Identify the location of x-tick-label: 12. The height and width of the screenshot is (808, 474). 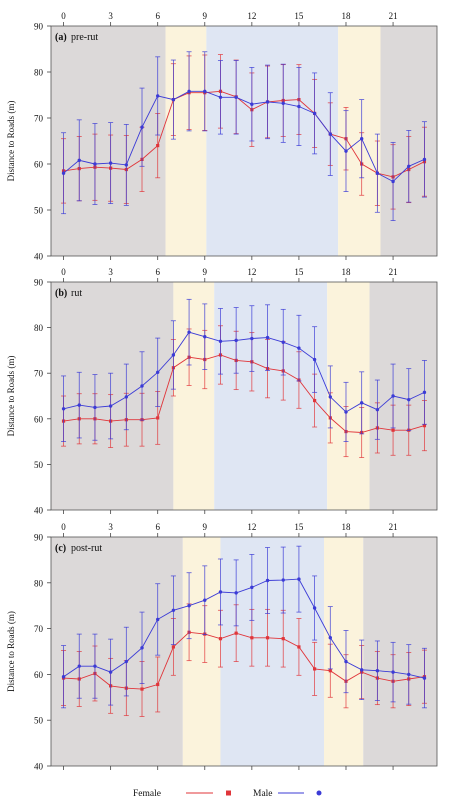
(251, 272).